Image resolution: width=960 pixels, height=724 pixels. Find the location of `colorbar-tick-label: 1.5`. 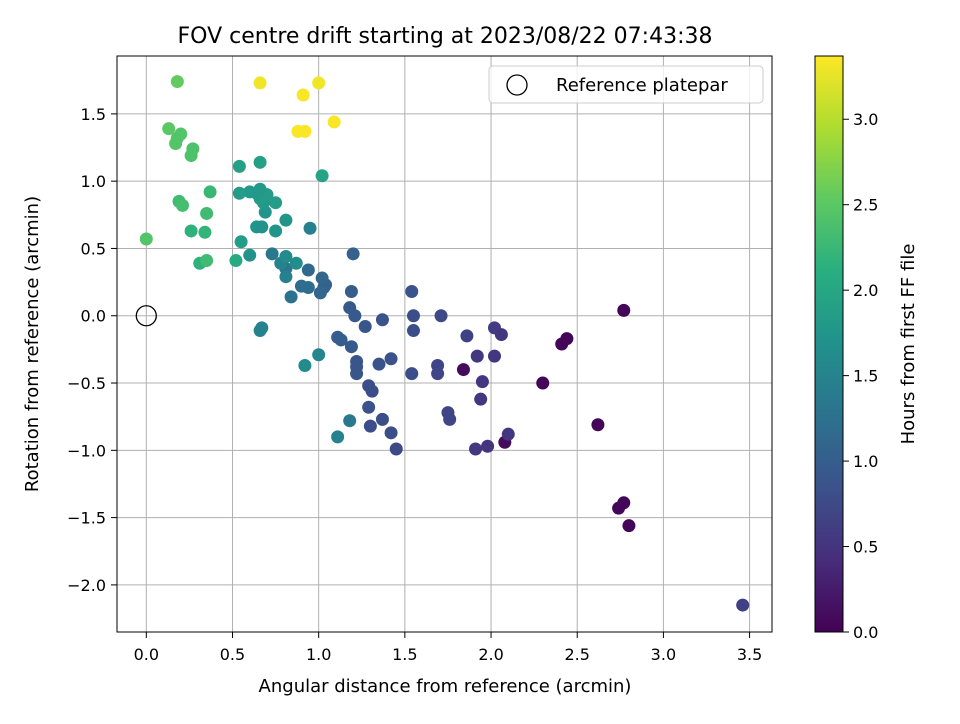

colorbar-tick-label: 1.5 is located at coordinates (865, 376).